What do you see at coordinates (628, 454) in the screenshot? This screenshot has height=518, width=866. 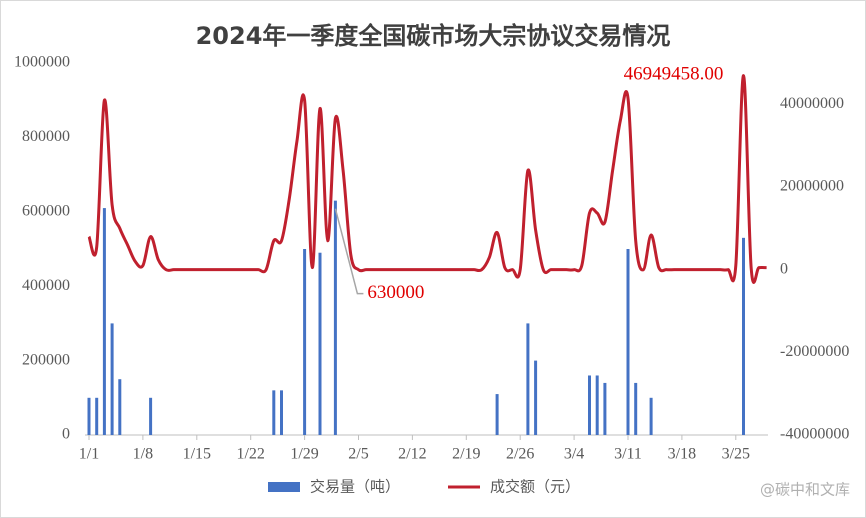 I see `x-tick-label: 3/11` at bounding box center [628, 454].